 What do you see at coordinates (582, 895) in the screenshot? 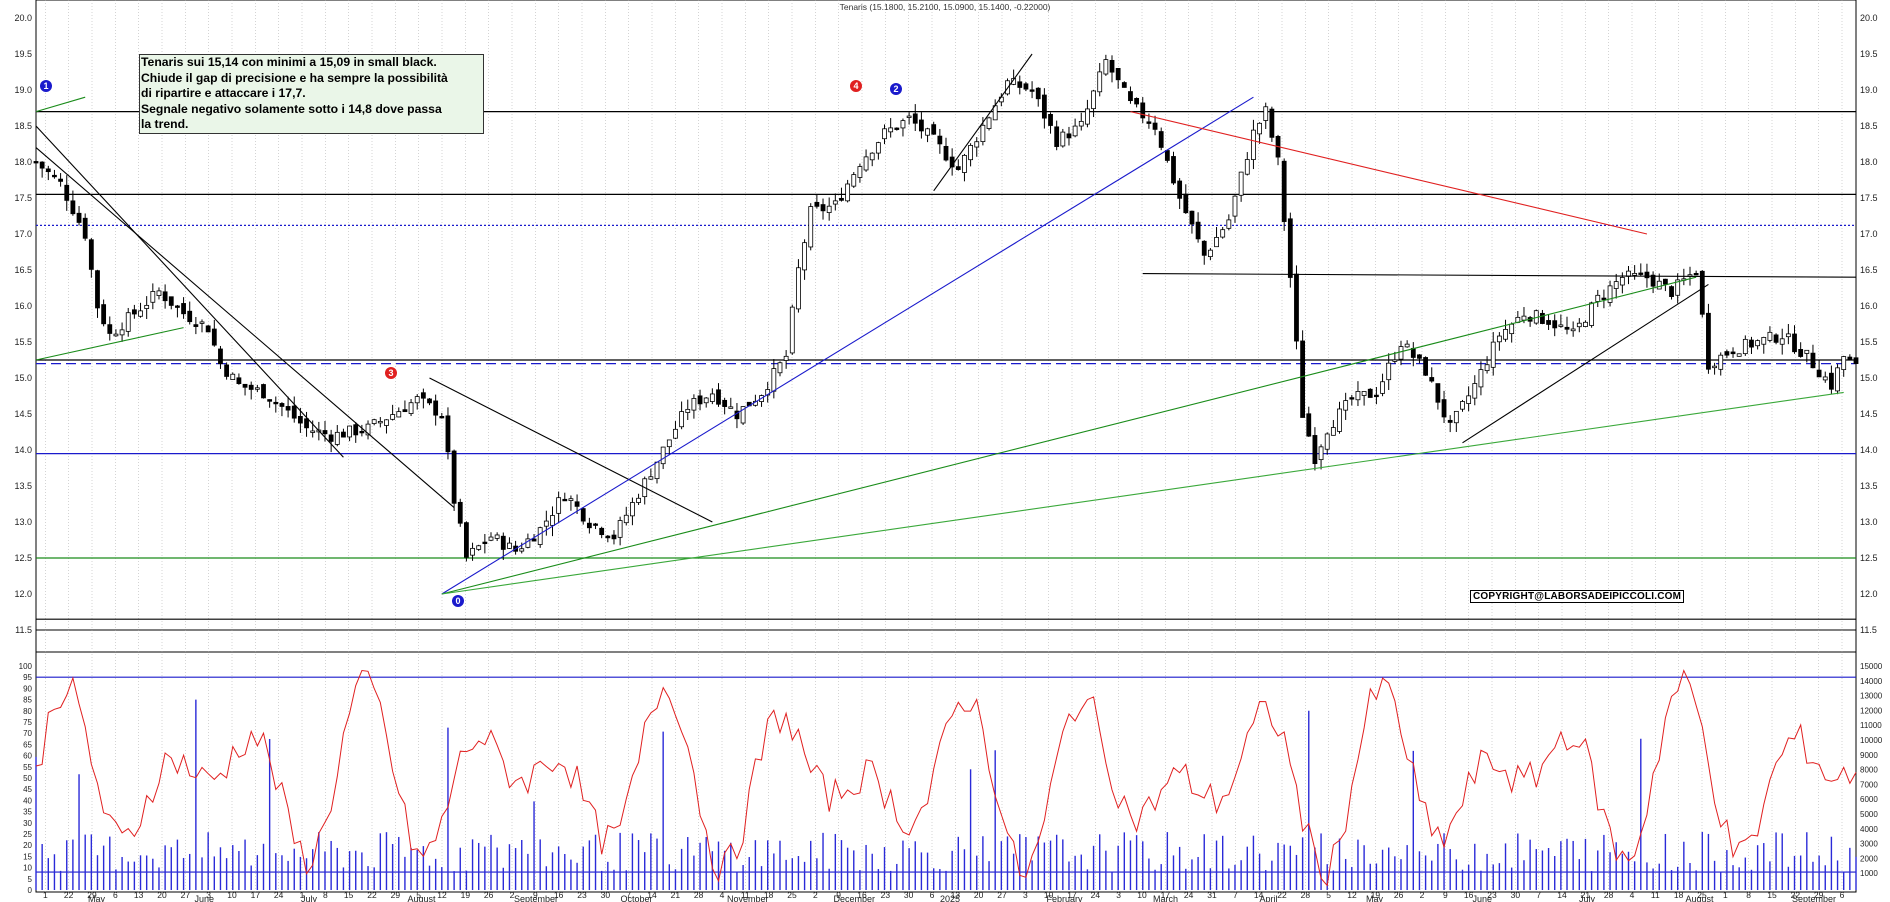
I see `x-day-tick: 23` at bounding box center [582, 895].